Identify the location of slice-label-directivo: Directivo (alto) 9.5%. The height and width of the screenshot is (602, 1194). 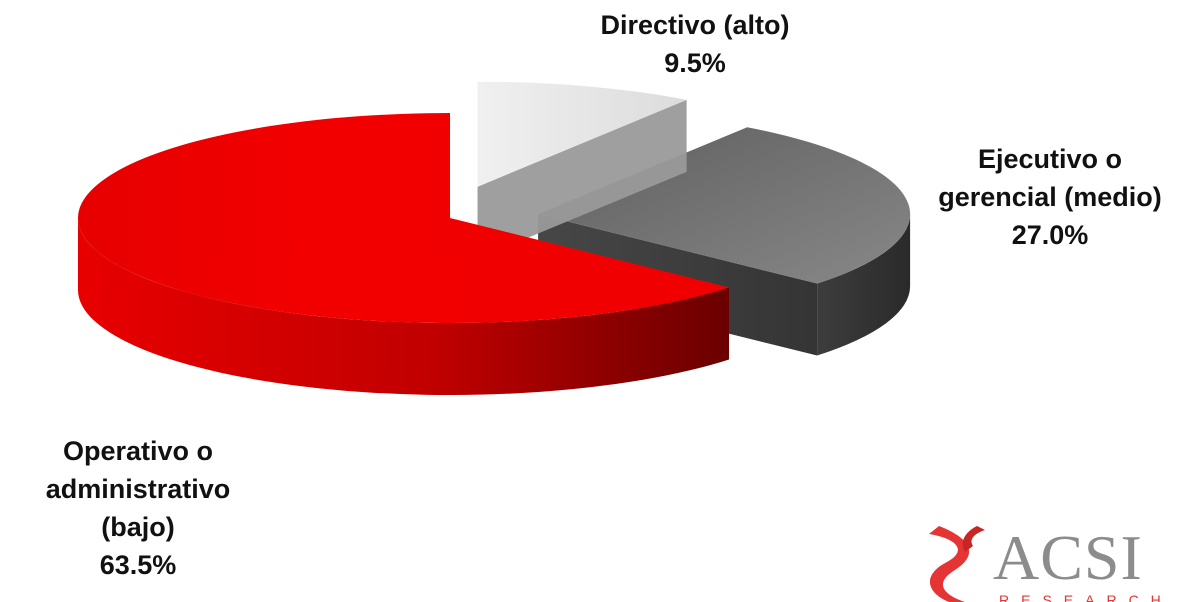
(695, 44).